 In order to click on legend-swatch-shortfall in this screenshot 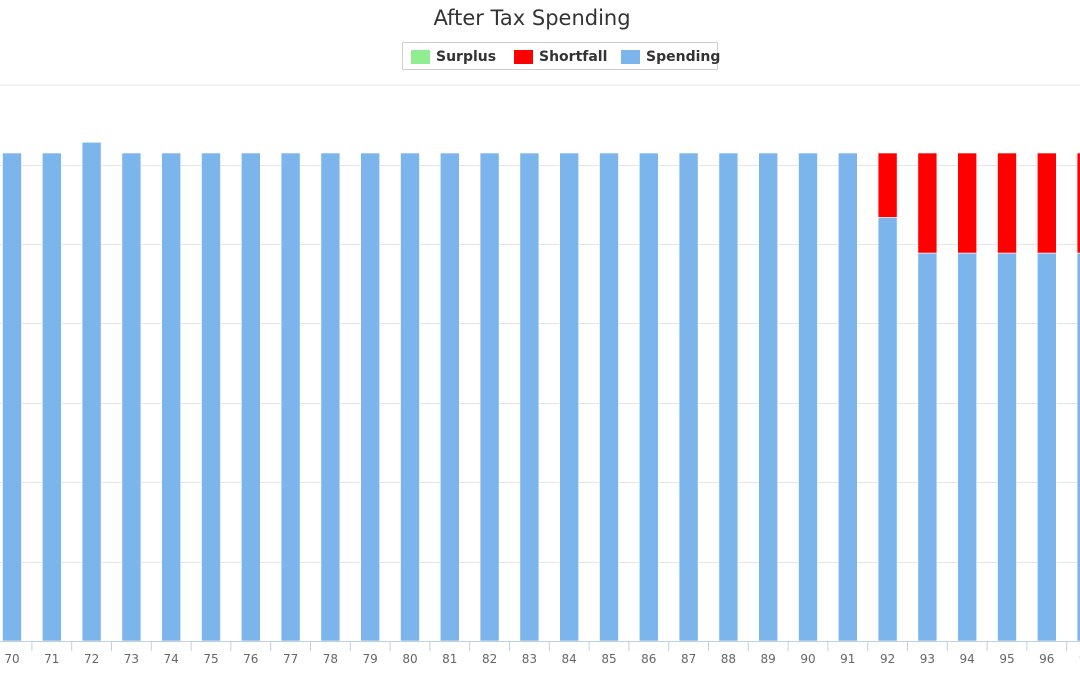, I will do `click(523, 57)`.